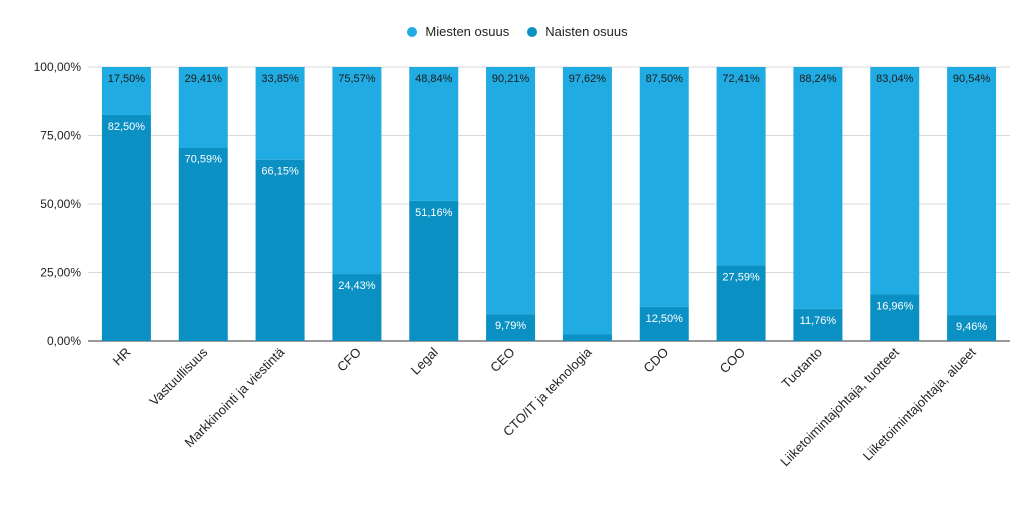 The image size is (1035, 527). I want to click on data-label-men: 88,24%, so click(818, 79).